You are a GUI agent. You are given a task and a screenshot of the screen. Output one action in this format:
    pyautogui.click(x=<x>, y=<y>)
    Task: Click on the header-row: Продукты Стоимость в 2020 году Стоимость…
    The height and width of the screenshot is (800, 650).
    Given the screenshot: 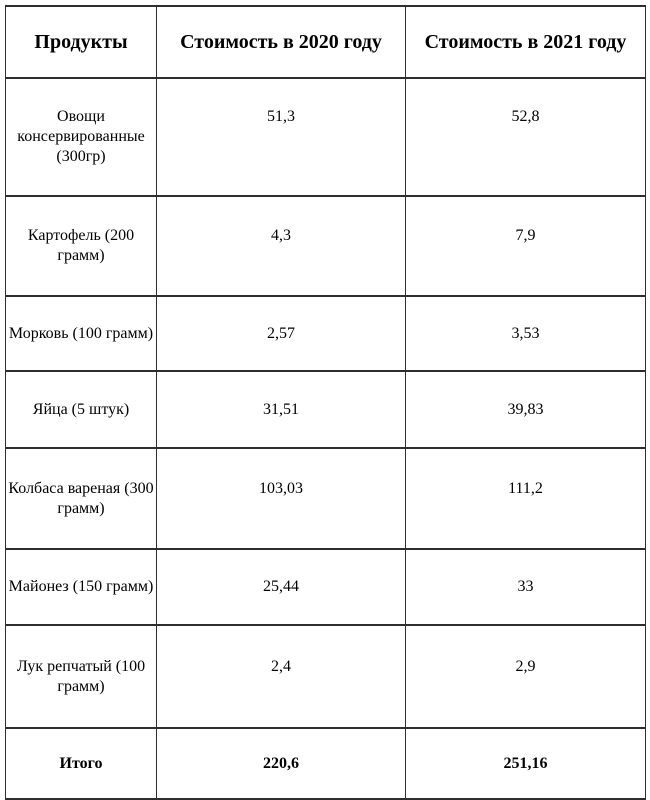 What is the action you would take?
    pyautogui.click(x=325, y=42)
    